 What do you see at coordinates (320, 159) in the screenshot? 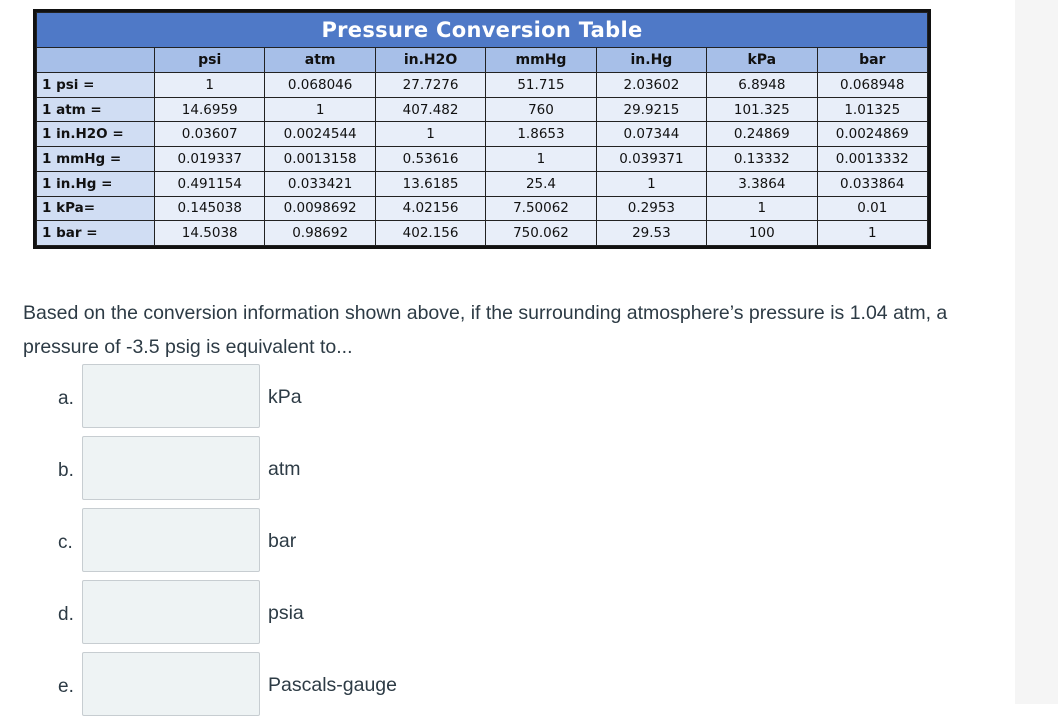
I see `table-cell: 0.0013158` at bounding box center [320, 159].